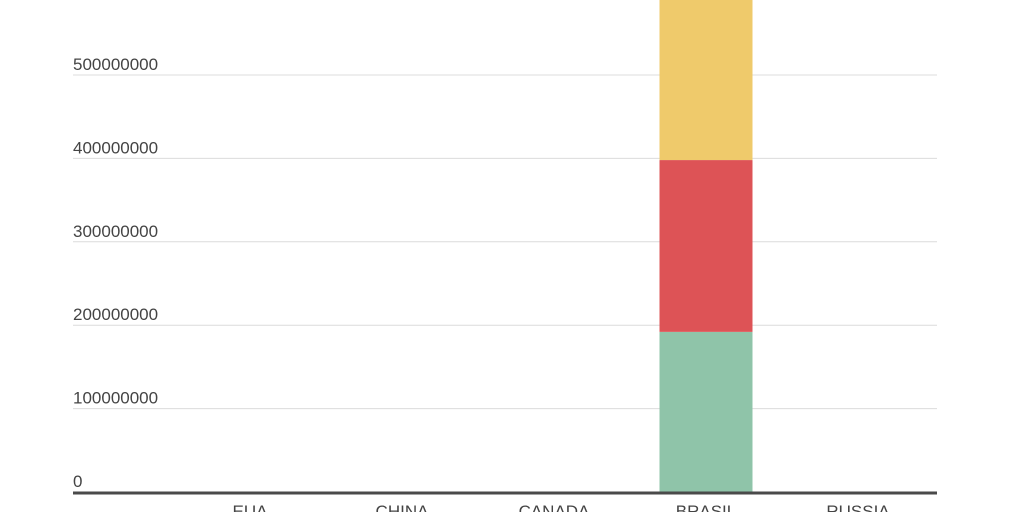  Describe the element at coordinates (251, 507) in the screenshot. I see `x-tick-label: EUA` at that location.